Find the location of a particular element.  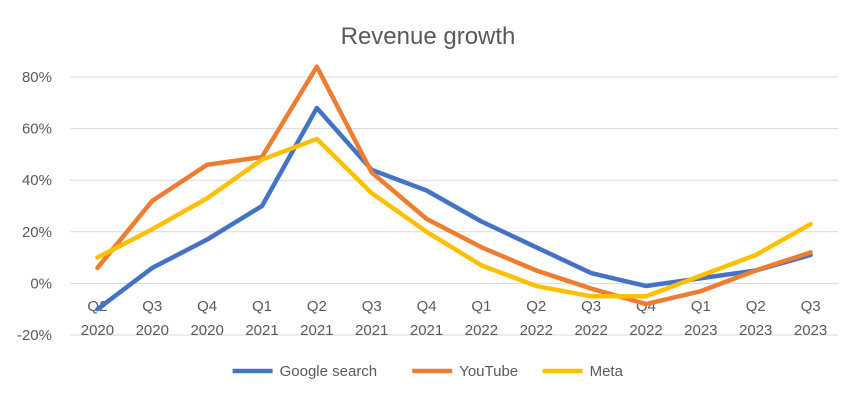

x-tick-label: Q4 2021 is located at coordinates (426, 318).